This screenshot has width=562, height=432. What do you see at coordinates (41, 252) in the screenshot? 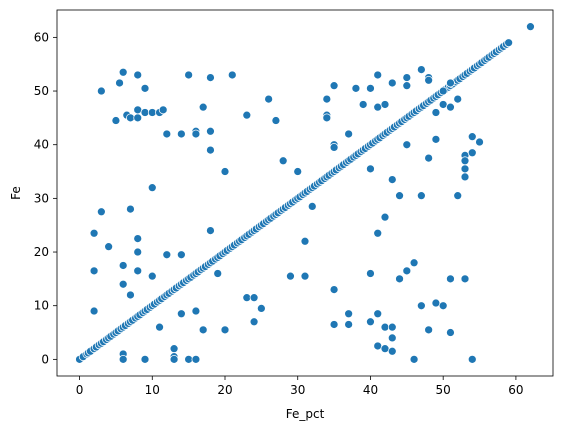
I see `y-tick-label: 20` at bounding box center [41, 252].